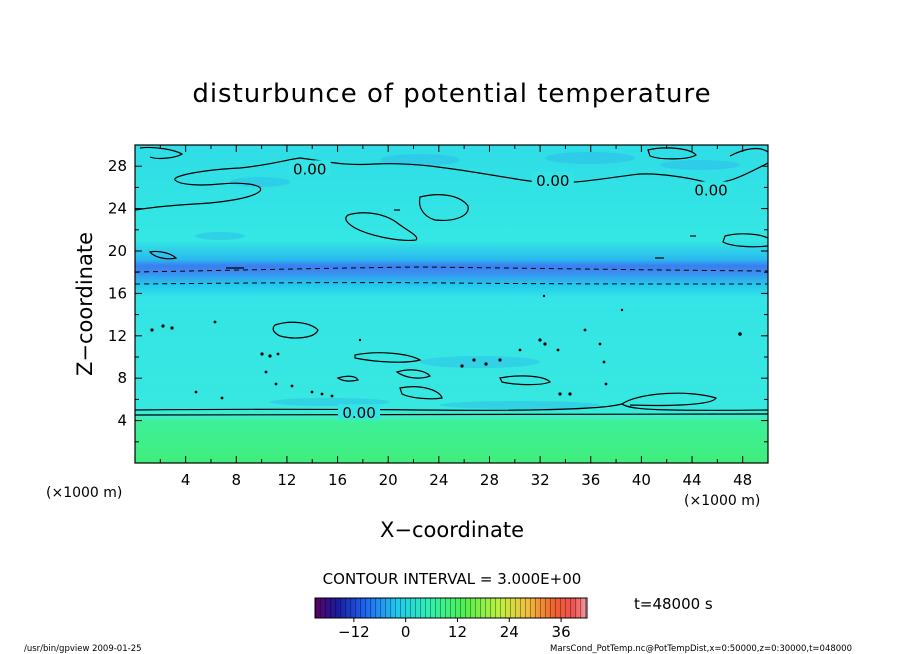 This screenshot has width=904, height=654. Describe the element at coordinates (84, 493) in the screenshot. I see `x-unit-left: (×1000 m)` at that location.